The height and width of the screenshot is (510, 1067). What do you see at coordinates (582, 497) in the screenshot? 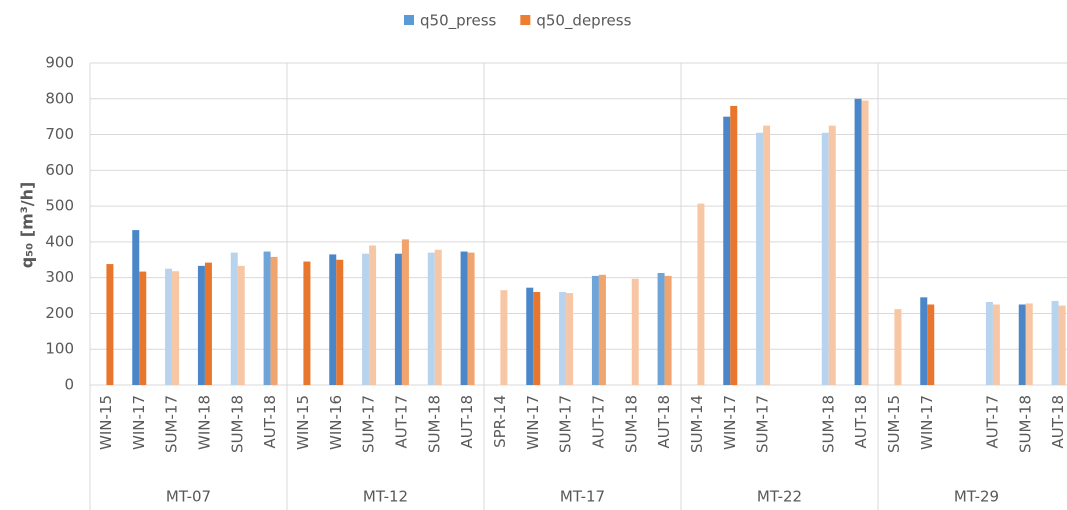
I see `group-label: MT-17` at bounding box center [582, 497].